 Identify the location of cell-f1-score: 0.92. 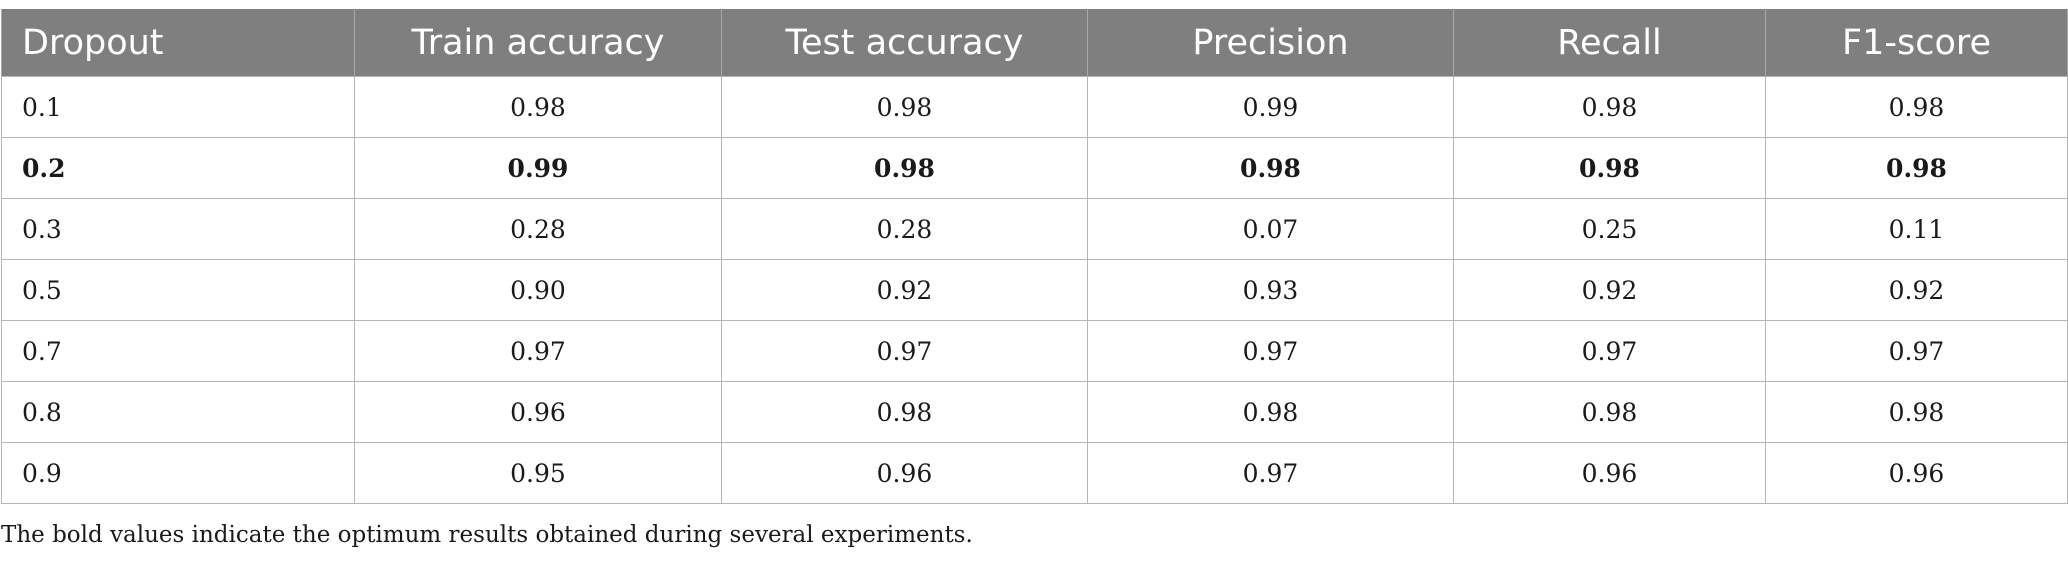
(1916, 290).